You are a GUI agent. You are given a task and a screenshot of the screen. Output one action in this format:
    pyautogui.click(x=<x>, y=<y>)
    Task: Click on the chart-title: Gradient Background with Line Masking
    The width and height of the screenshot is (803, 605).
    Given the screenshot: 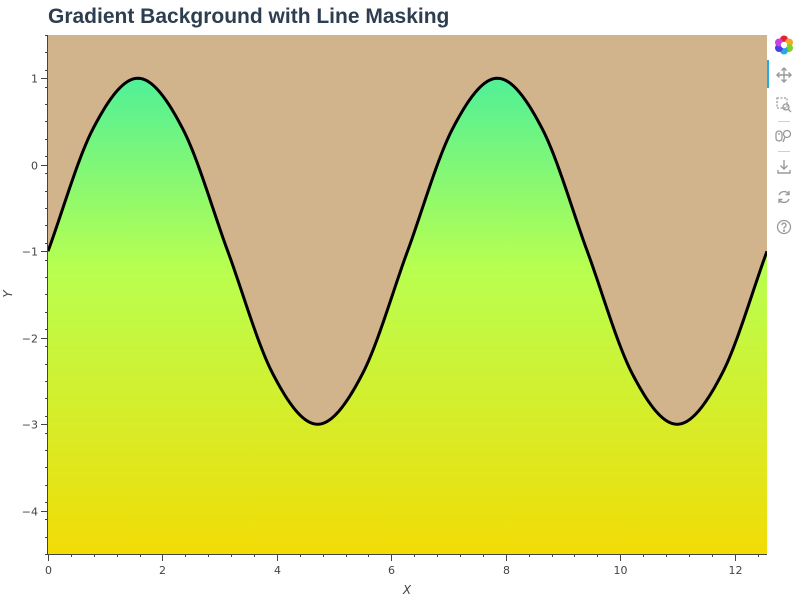 What is the action you would take?
    pyautogui.click(x=249, y=16)
    